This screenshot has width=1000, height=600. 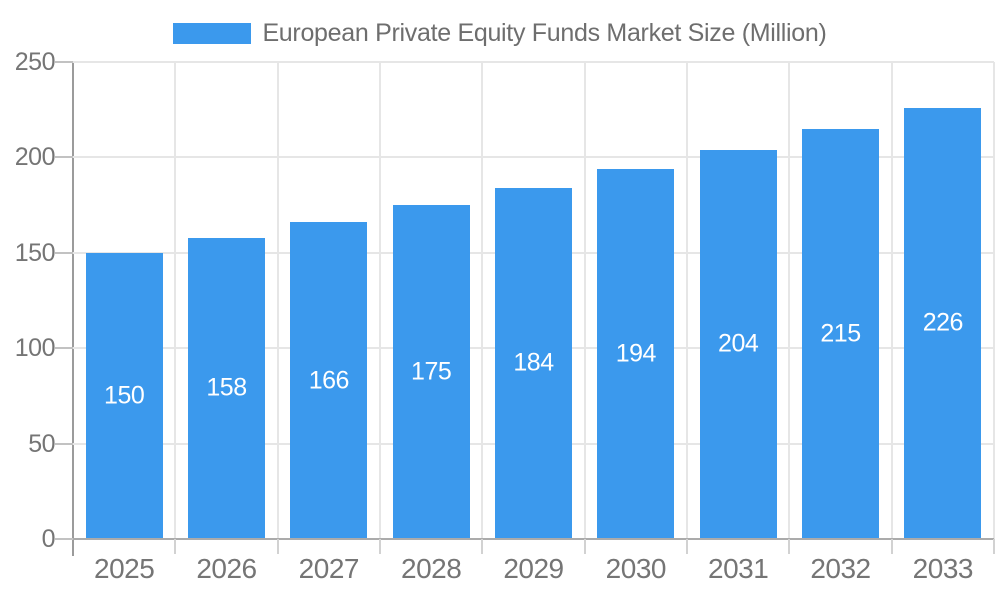 What do you see at coordinates (533, 539) in the screenshot?
I see `x-axis-baseline` at bounding box center [533, 539].